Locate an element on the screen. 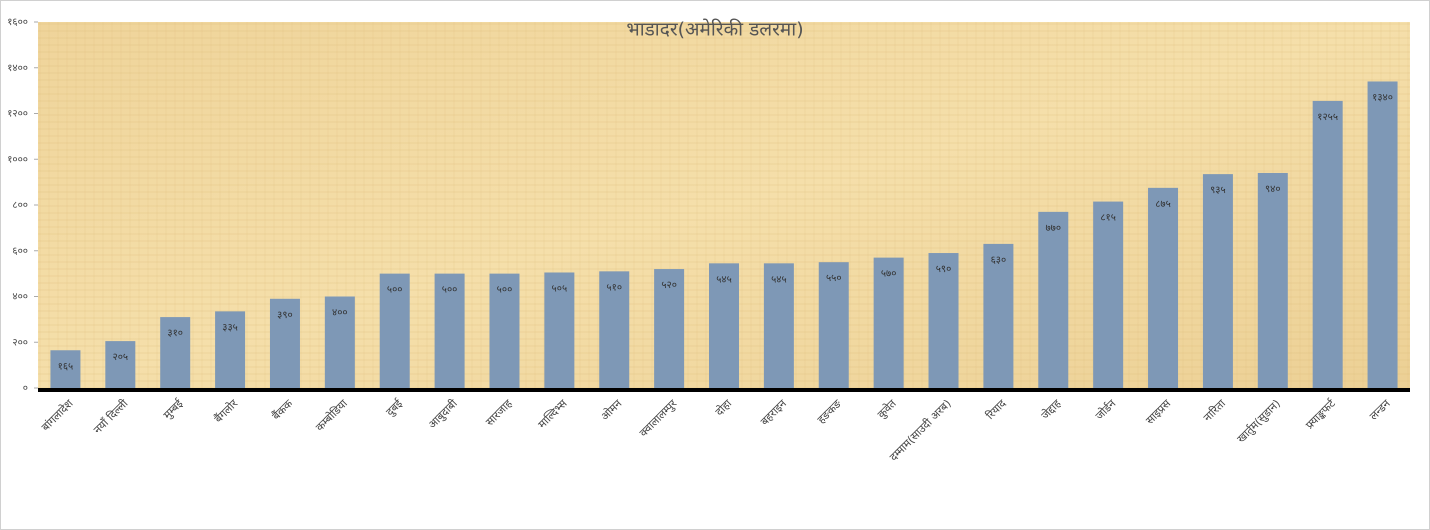  value-label: ४०० is located at coordinates (340, 313).